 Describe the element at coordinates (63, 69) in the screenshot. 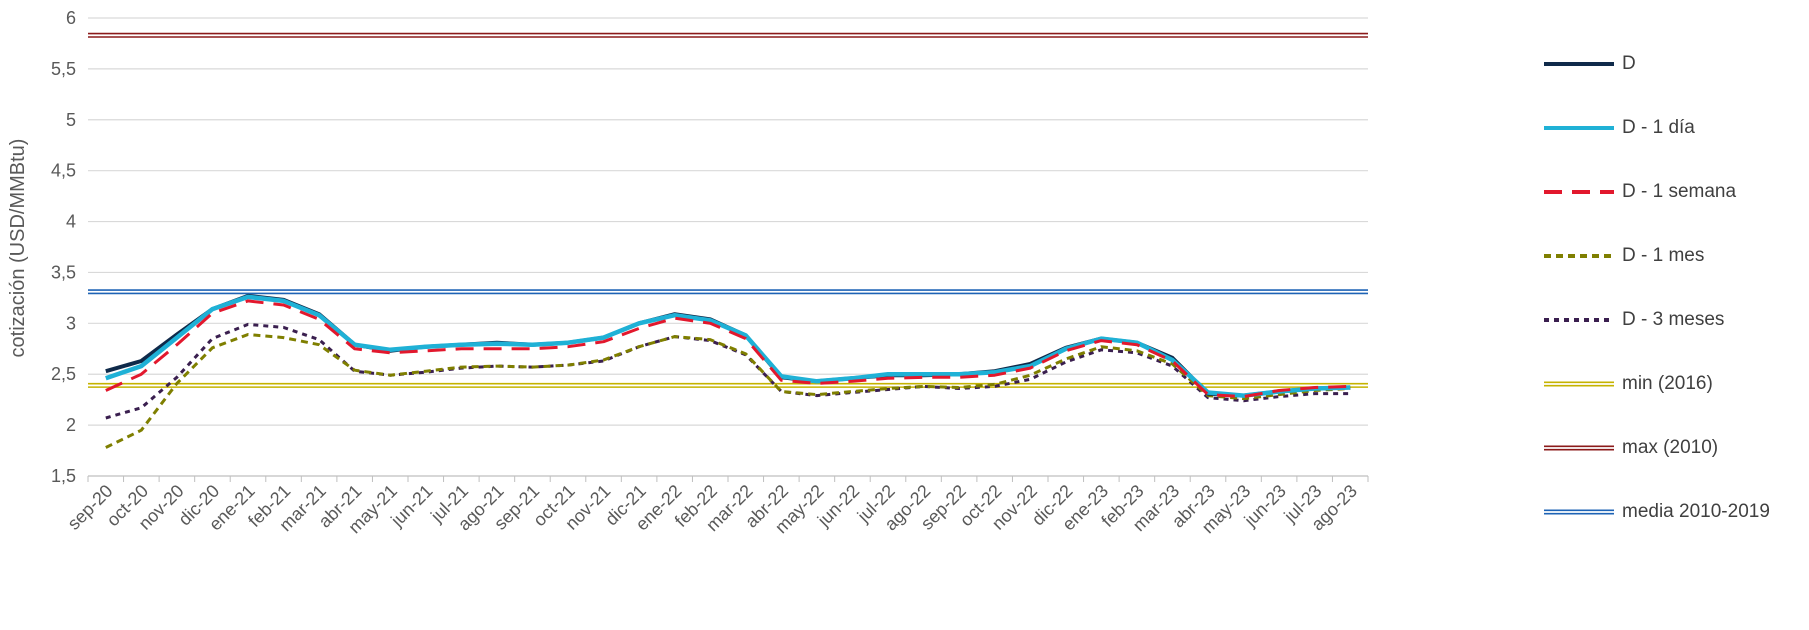

I see `y-tick-label: 5,5` at that location.